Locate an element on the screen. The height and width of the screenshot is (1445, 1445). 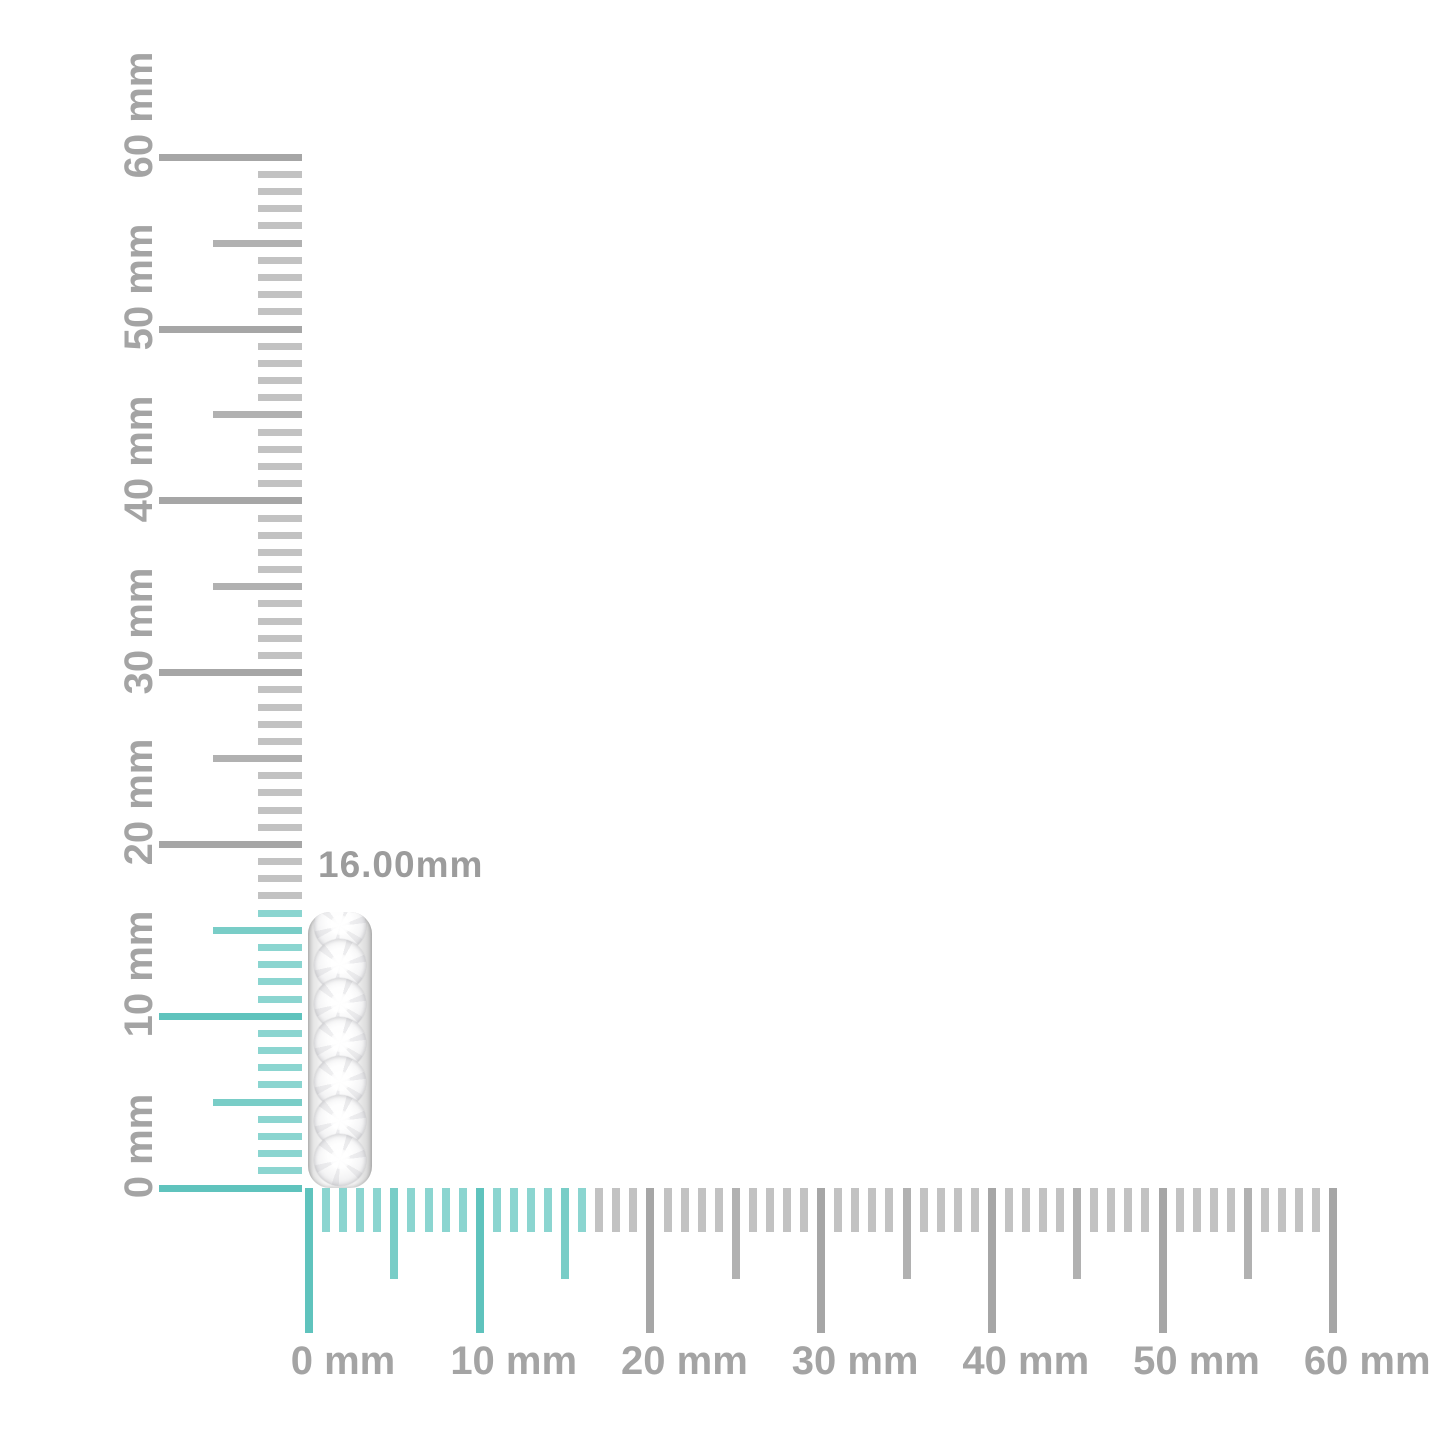
vertical-ruler-label: 40 mm is located at coordinates (139, 459).